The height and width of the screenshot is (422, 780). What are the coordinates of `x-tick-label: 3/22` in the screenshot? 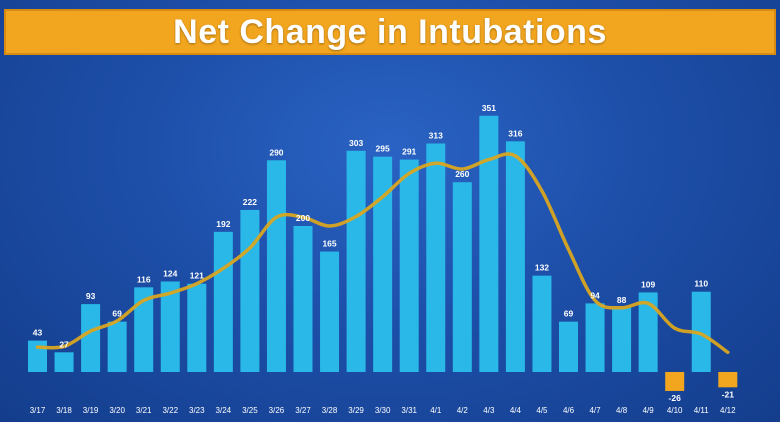 It's located at (170, 410).